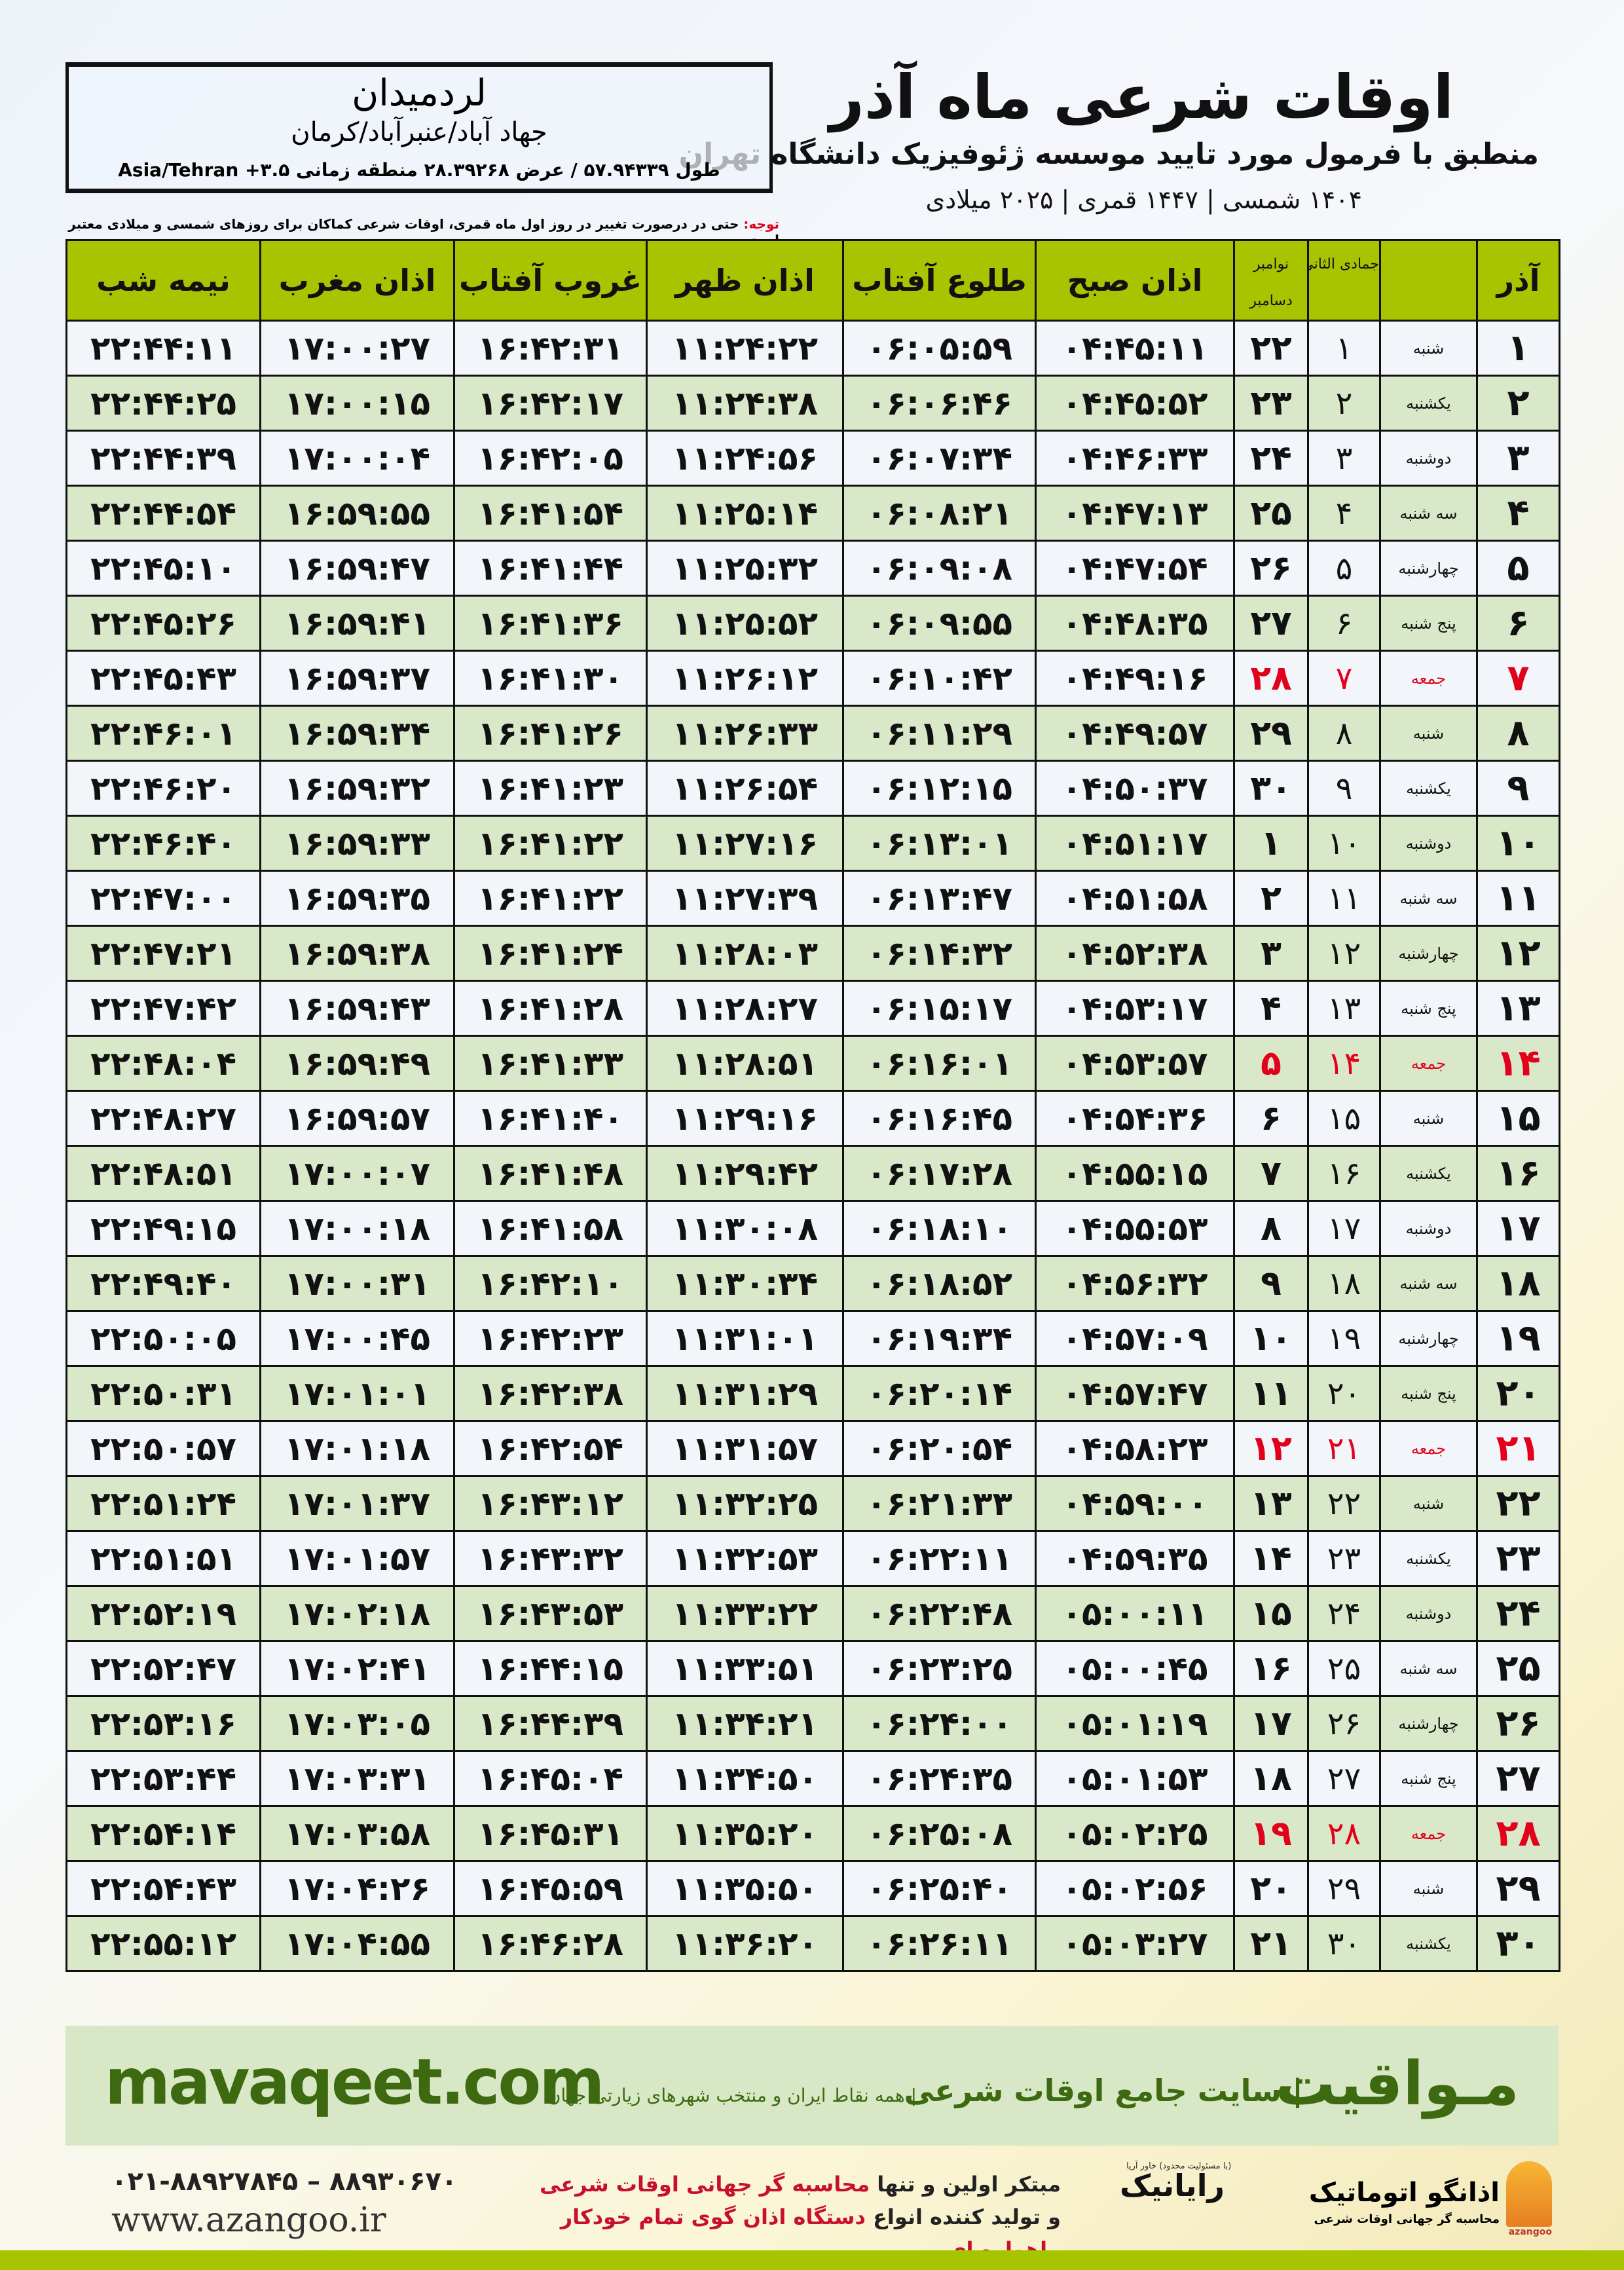 Image resolution: width=1624 pixels, height=2270 pixels. What do you see at coordinates (1518, 1723) in the screenshot?
I see `azar-day: ۲۶` at bounding box center [1518, 1723].